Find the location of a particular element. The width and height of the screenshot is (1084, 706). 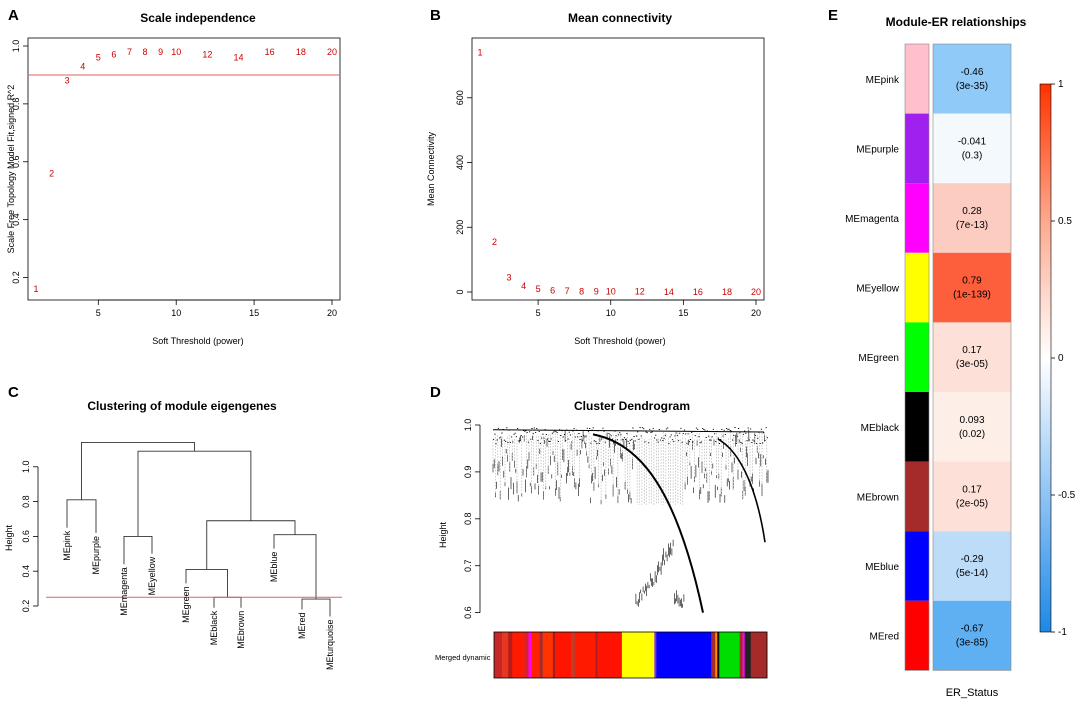

panel-c-title: Clustering of module eigengenes is located at coordinates (182, 406).